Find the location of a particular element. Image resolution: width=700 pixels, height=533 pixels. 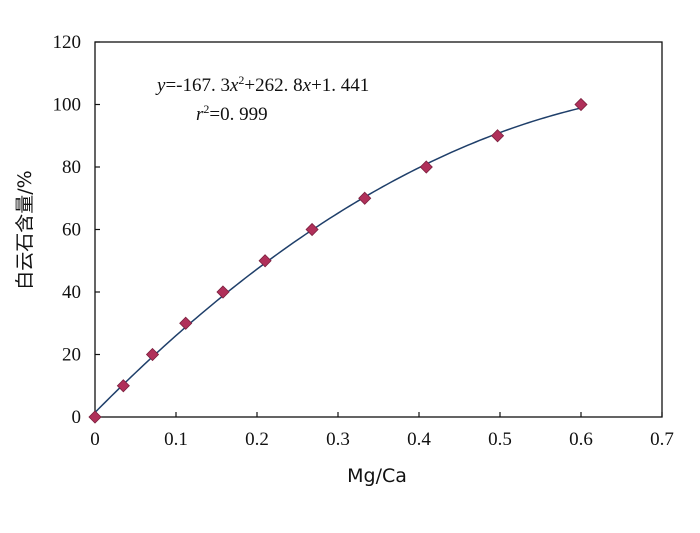

y-axis-title: 白云石含量/% is located at coordinates (25, 229).